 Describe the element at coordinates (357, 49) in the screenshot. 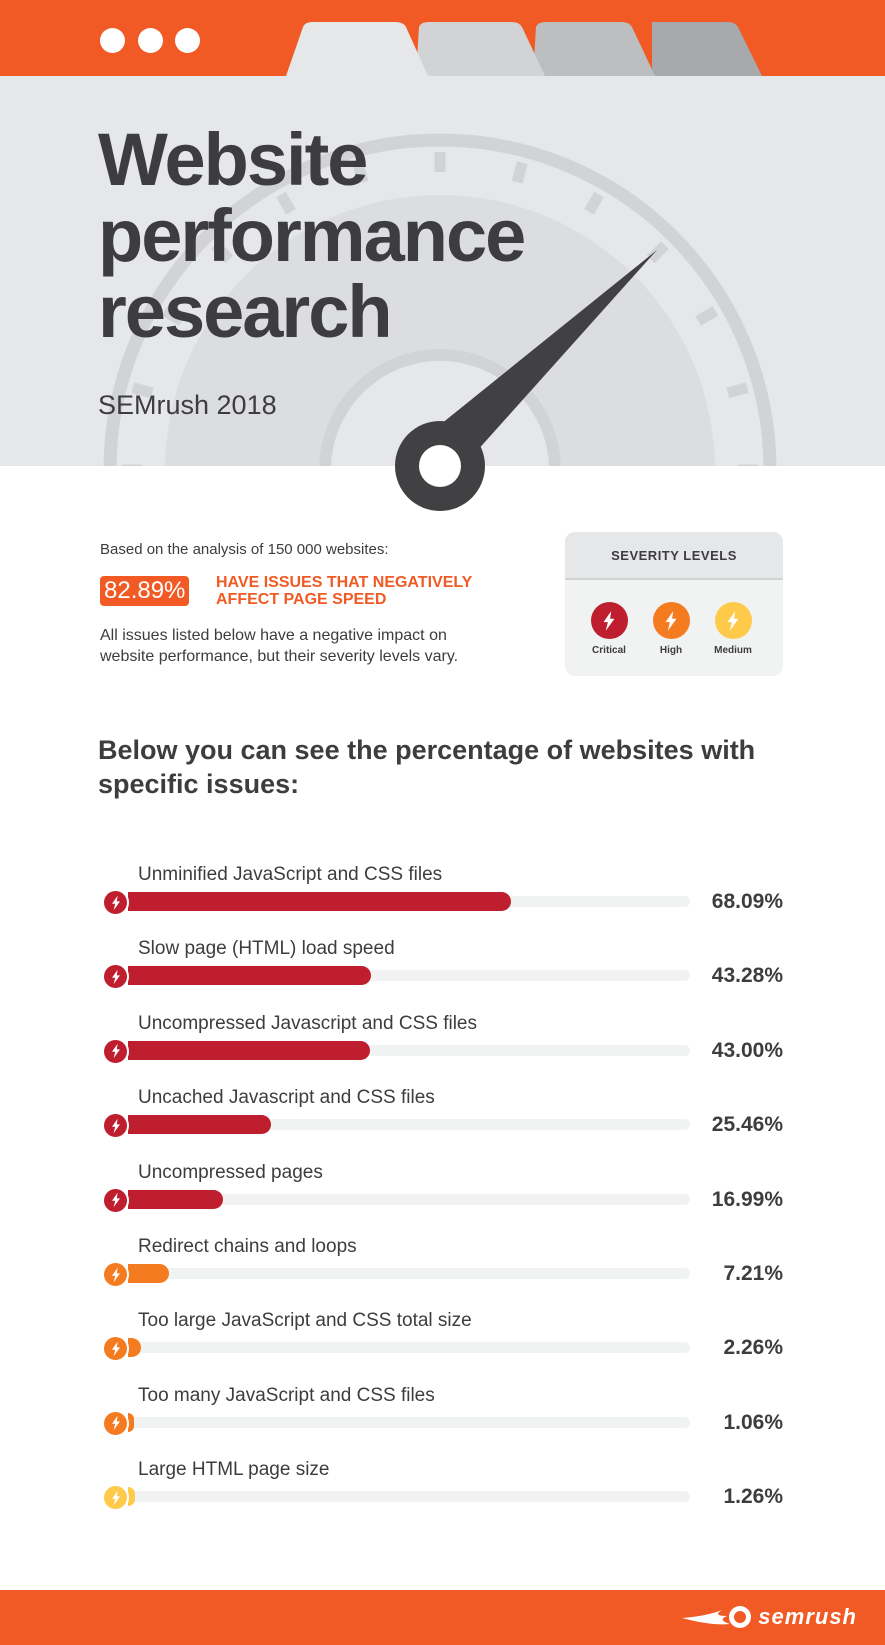

I see `tab-active` at that location.